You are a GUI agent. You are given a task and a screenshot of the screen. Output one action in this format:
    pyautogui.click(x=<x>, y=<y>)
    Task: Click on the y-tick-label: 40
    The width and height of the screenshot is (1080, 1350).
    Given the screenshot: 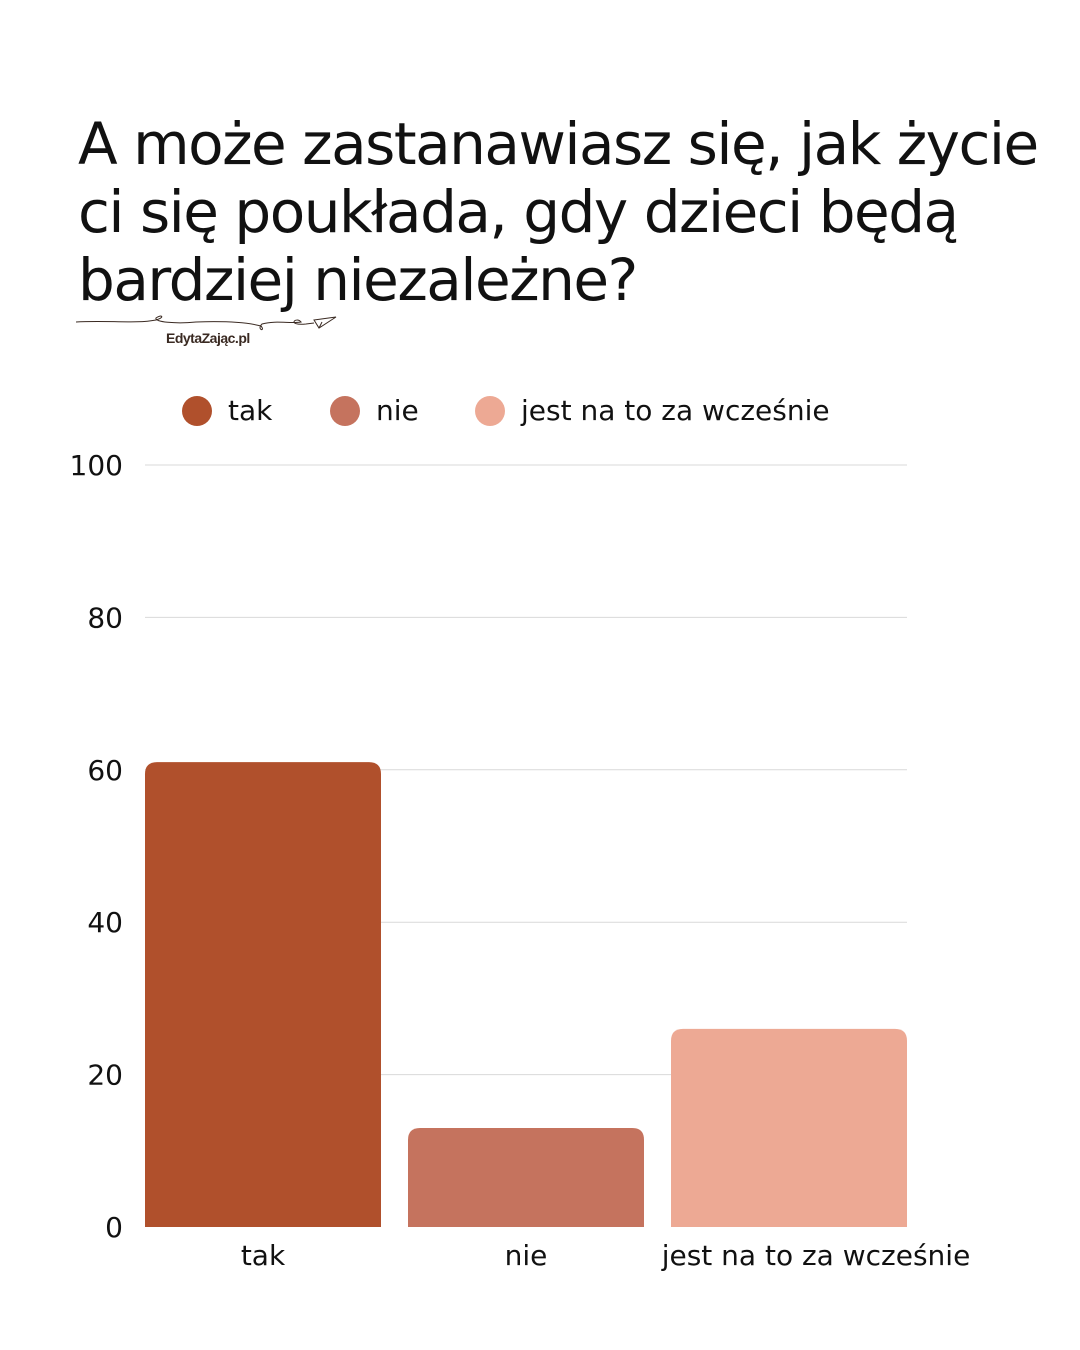 What is the action you would take?
    pyautogui.click(x=105, y=922)
    